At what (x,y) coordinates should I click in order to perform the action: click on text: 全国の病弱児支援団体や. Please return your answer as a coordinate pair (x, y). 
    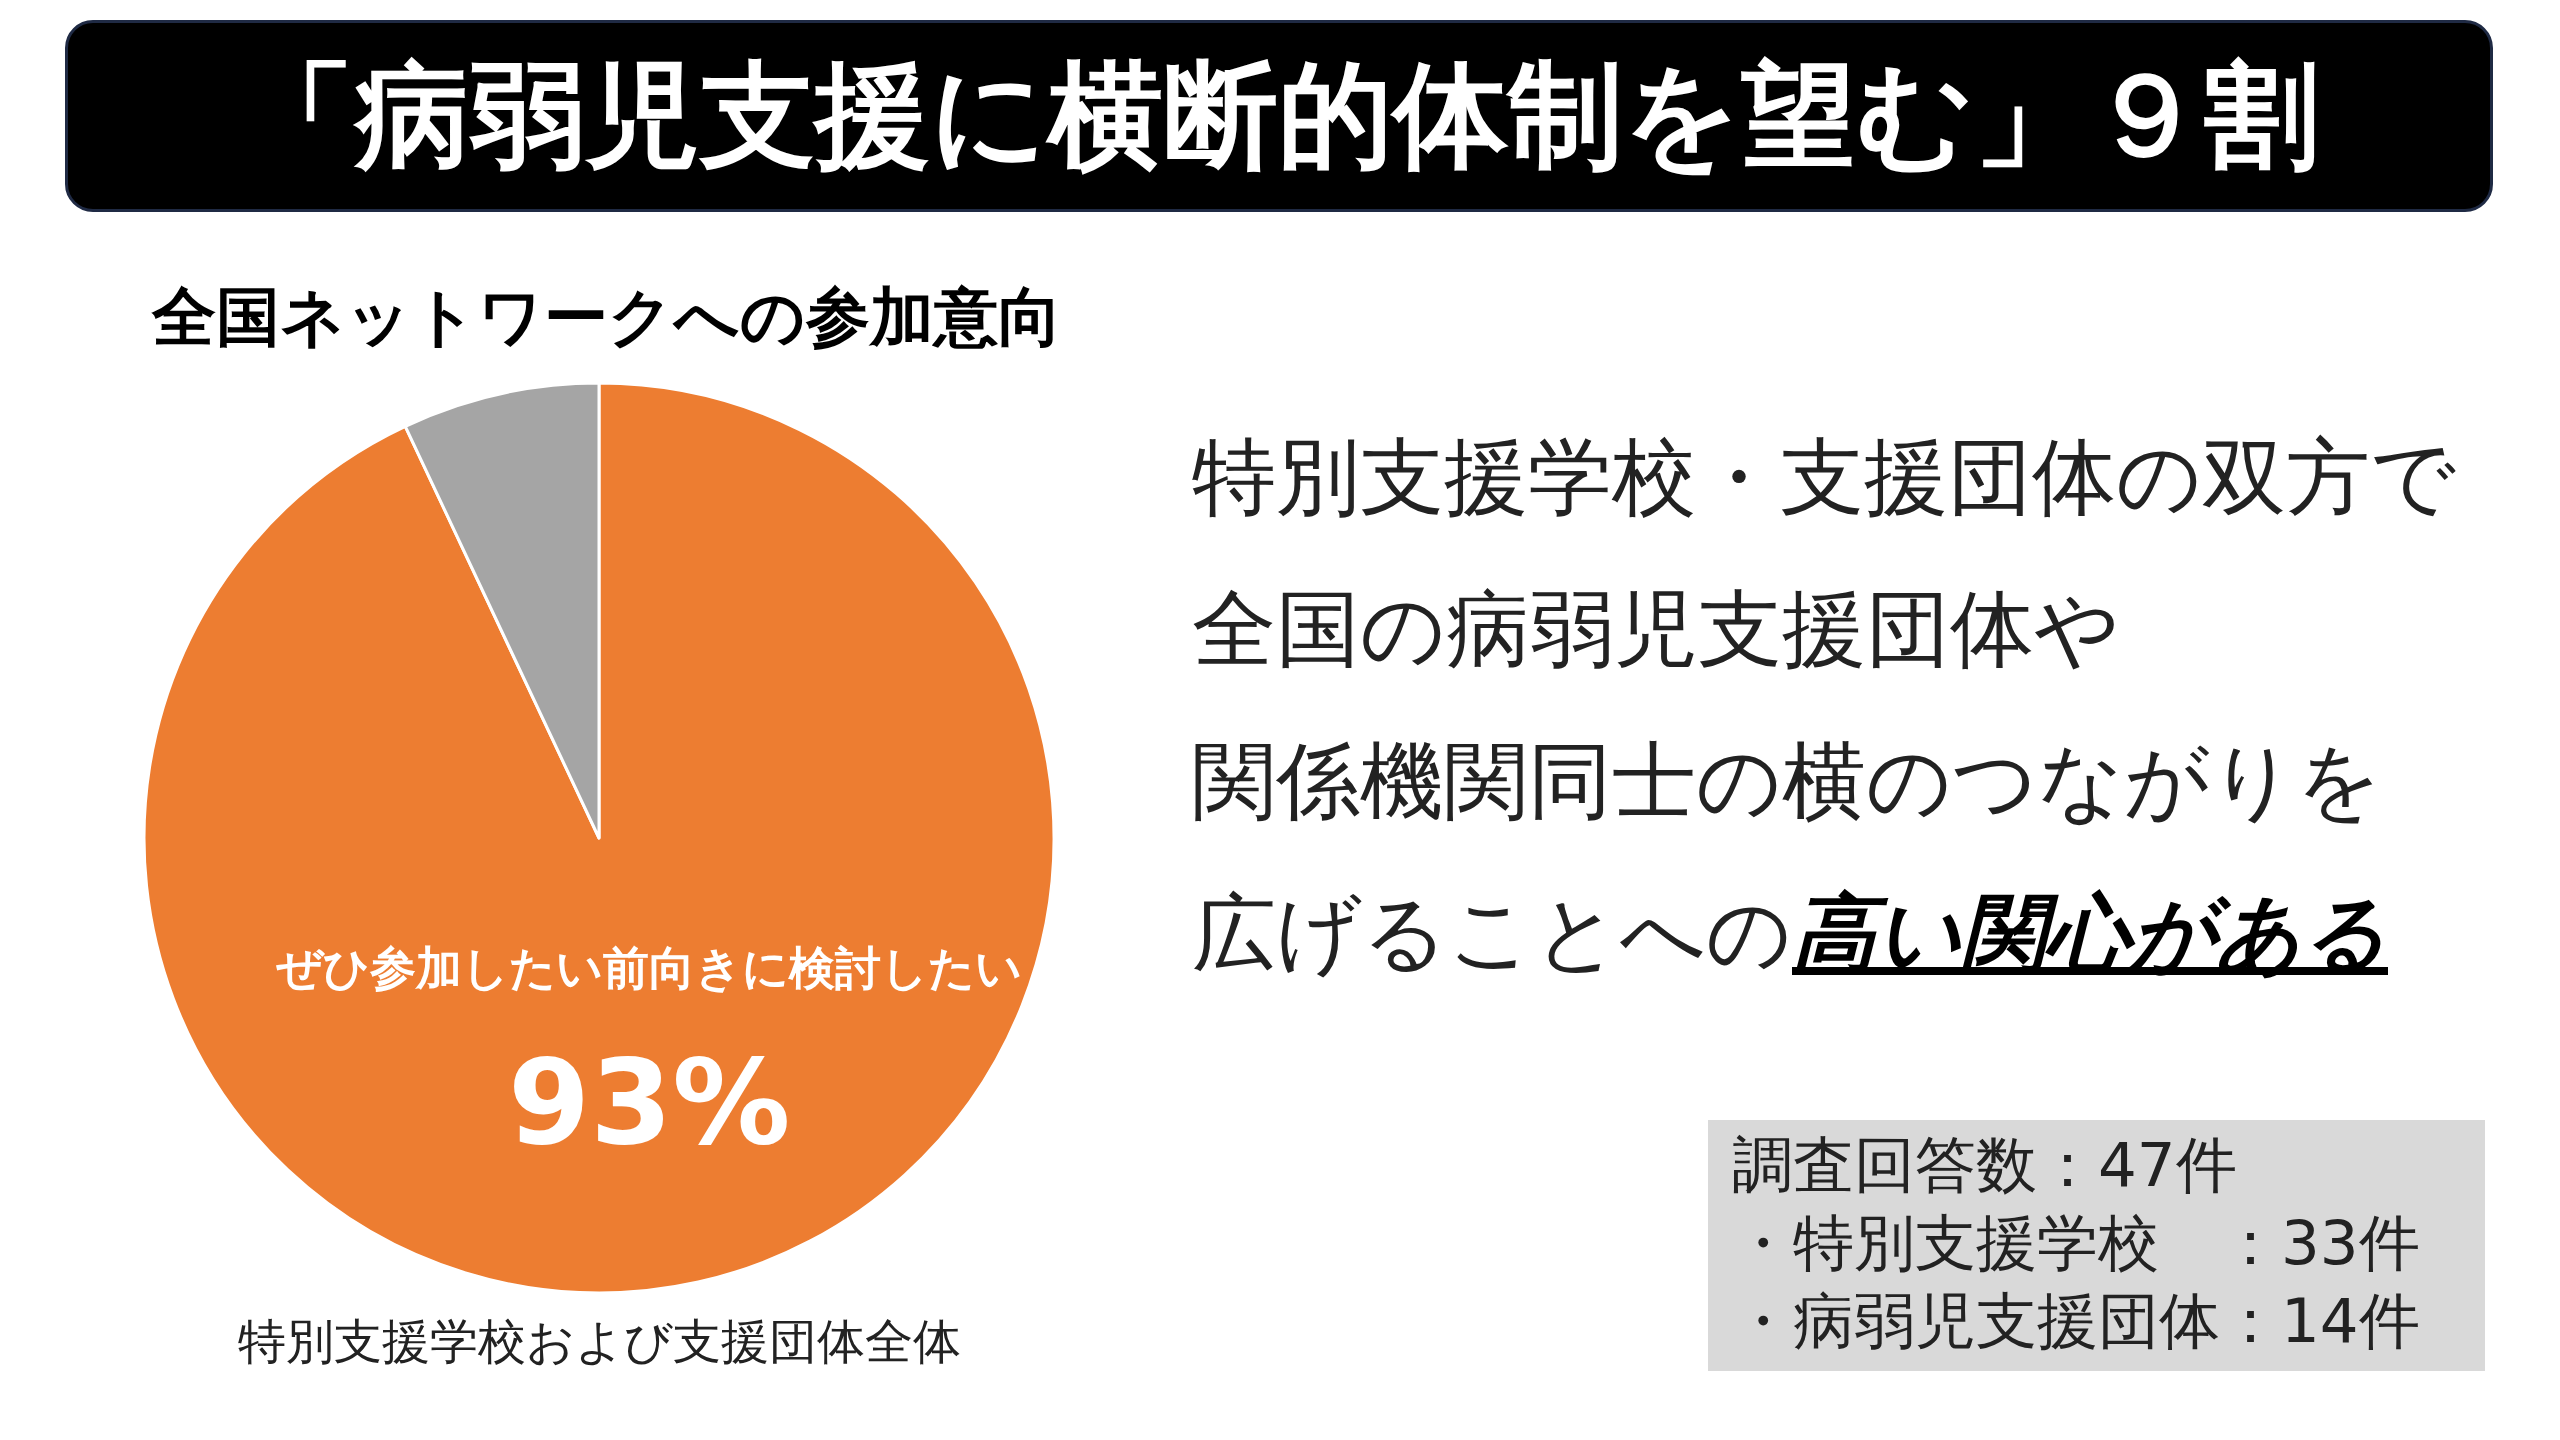
    Looking at the image, I should click on (1656, 629).